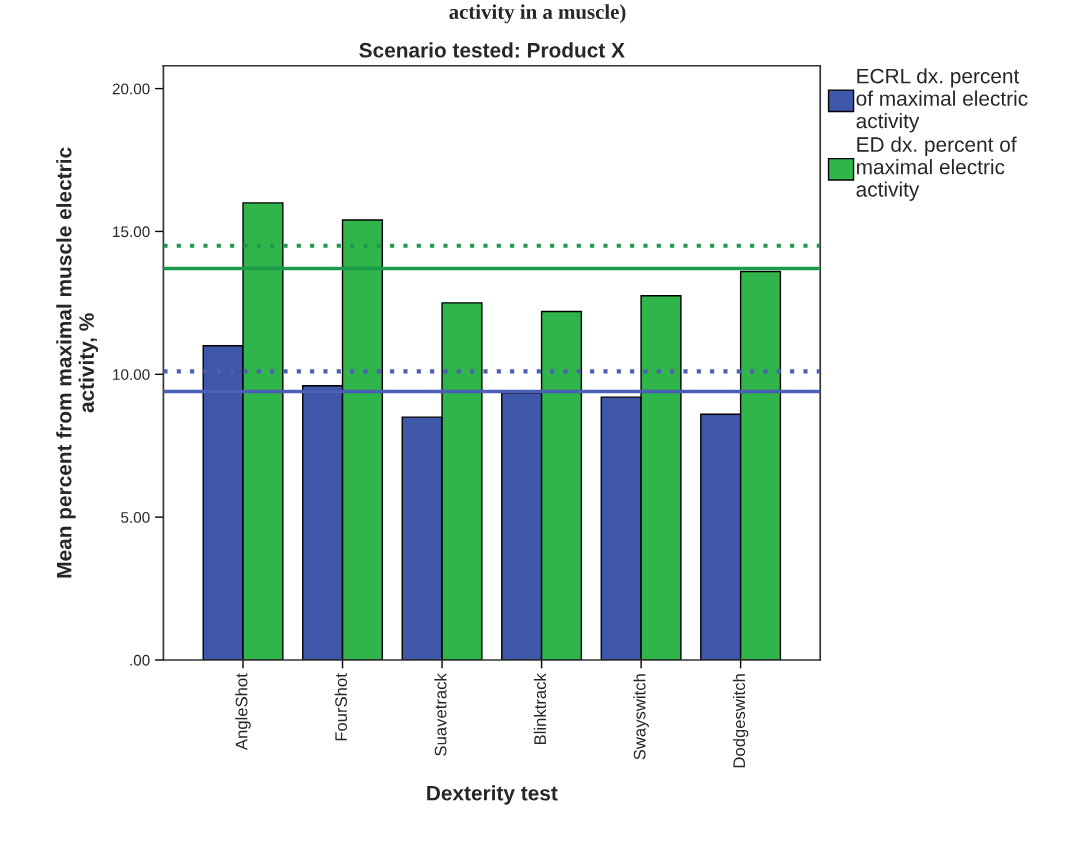 This screenshot has width=1075, height=865. I want to click on x-tick-label: Suavetrack, so click(440, 714).